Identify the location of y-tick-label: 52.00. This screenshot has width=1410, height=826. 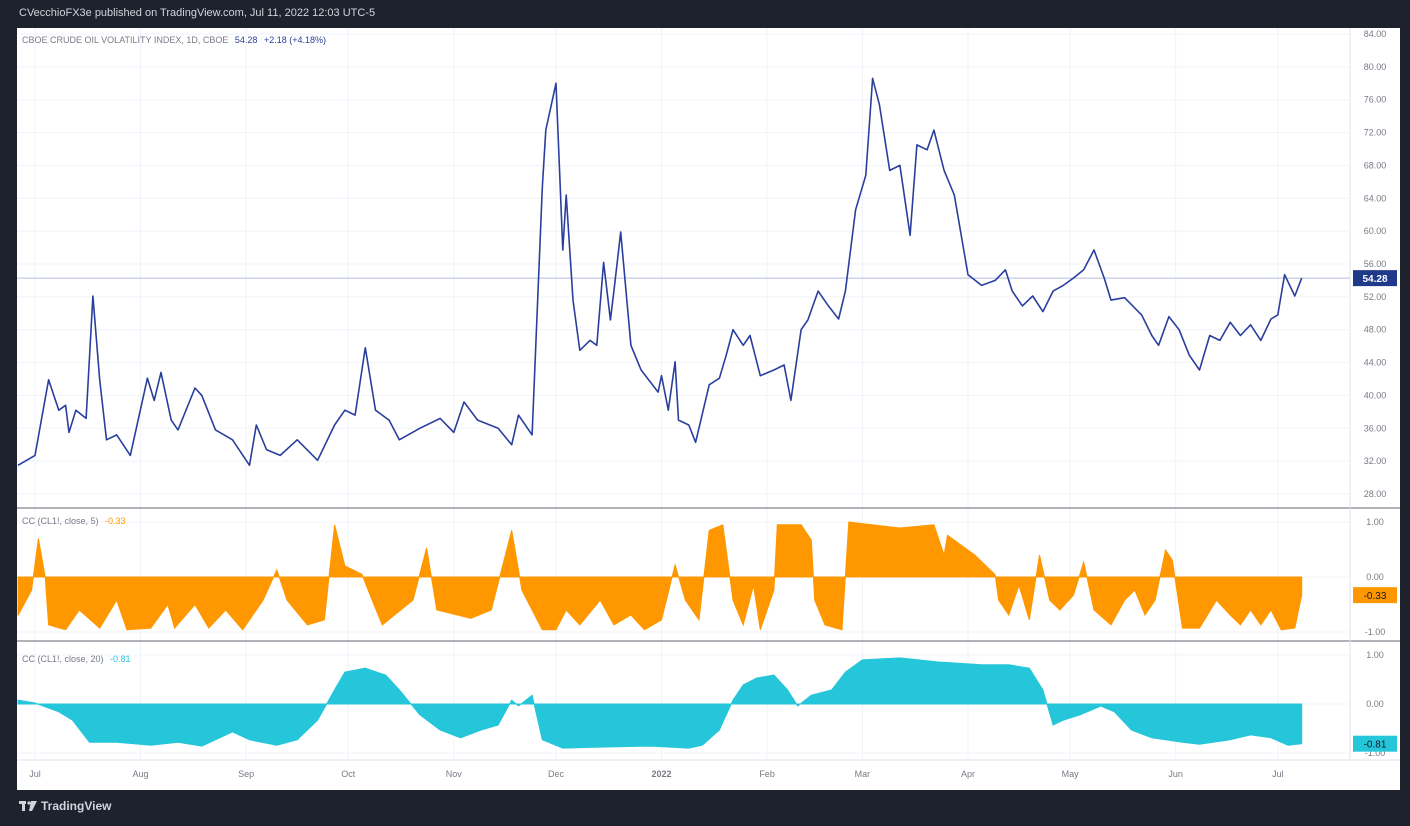
(1375, 297).